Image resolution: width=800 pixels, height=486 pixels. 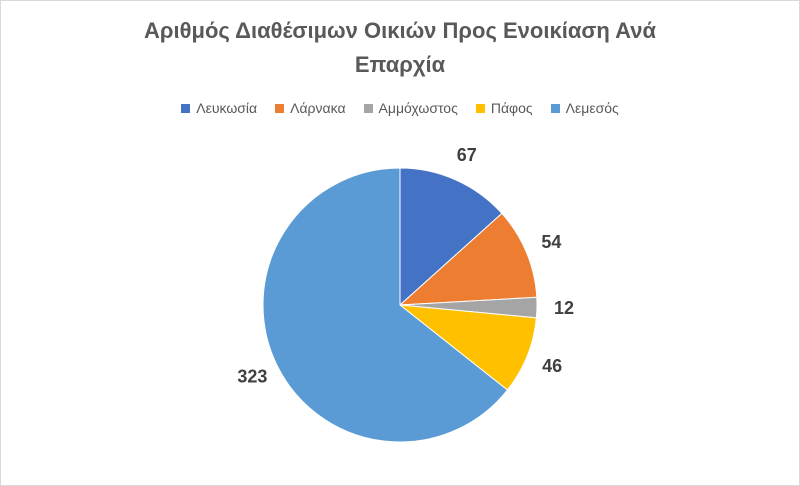 What do you see at coordinates (551, 242) in the screenshot?
I see `data-label-larnaka: 54` at bounding box center [551, 242].